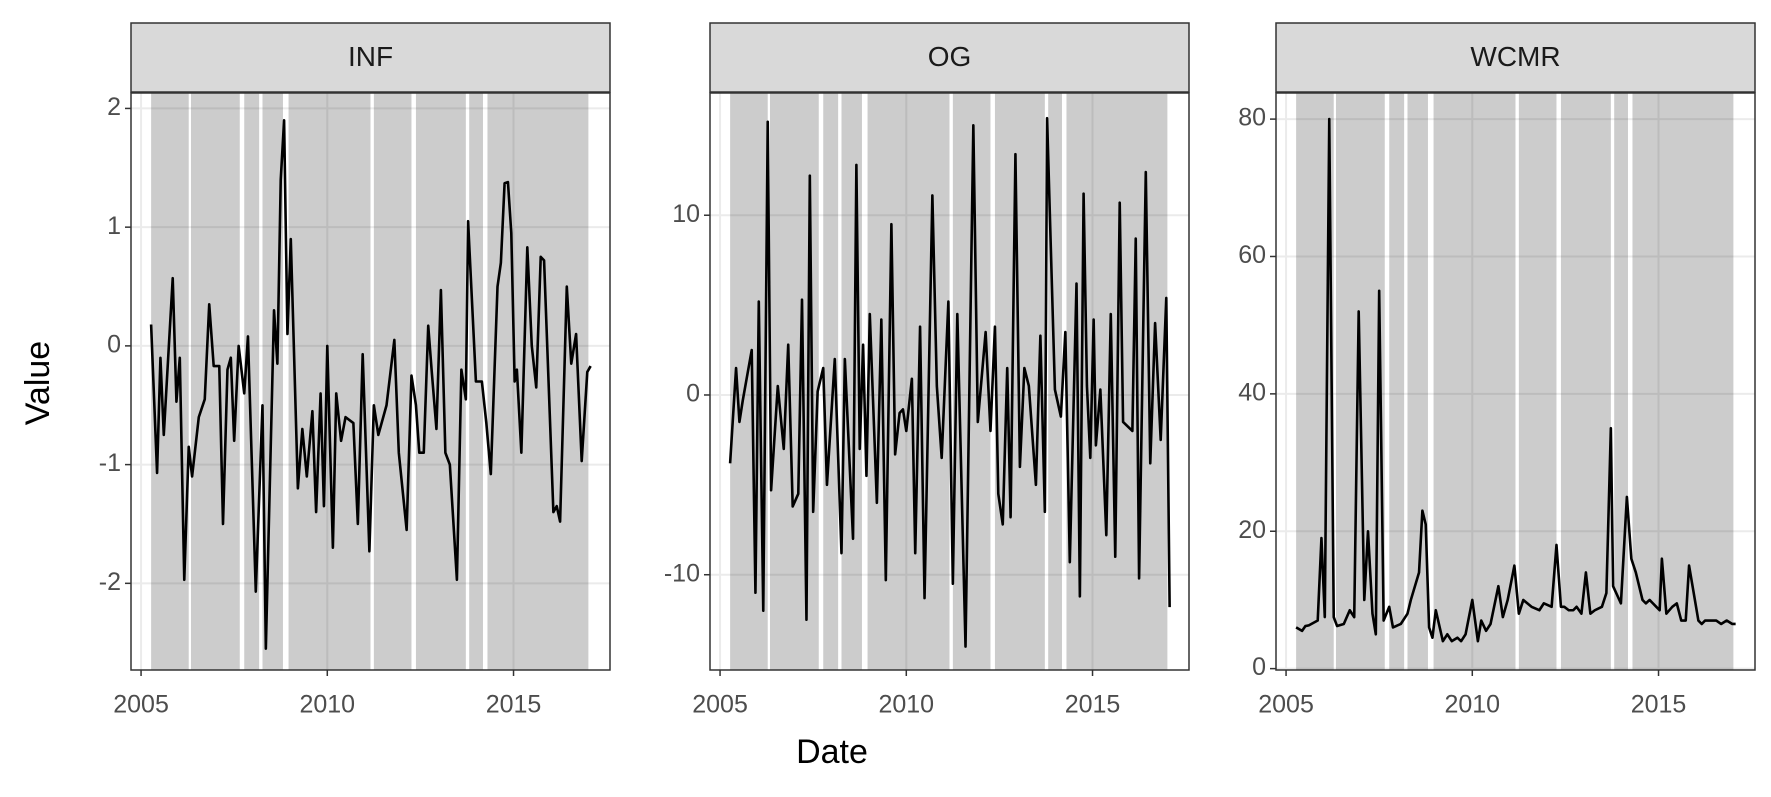 This screenshot has width=1771, height=797. I want to click on y-tick-label: -1, so click(110, 463).